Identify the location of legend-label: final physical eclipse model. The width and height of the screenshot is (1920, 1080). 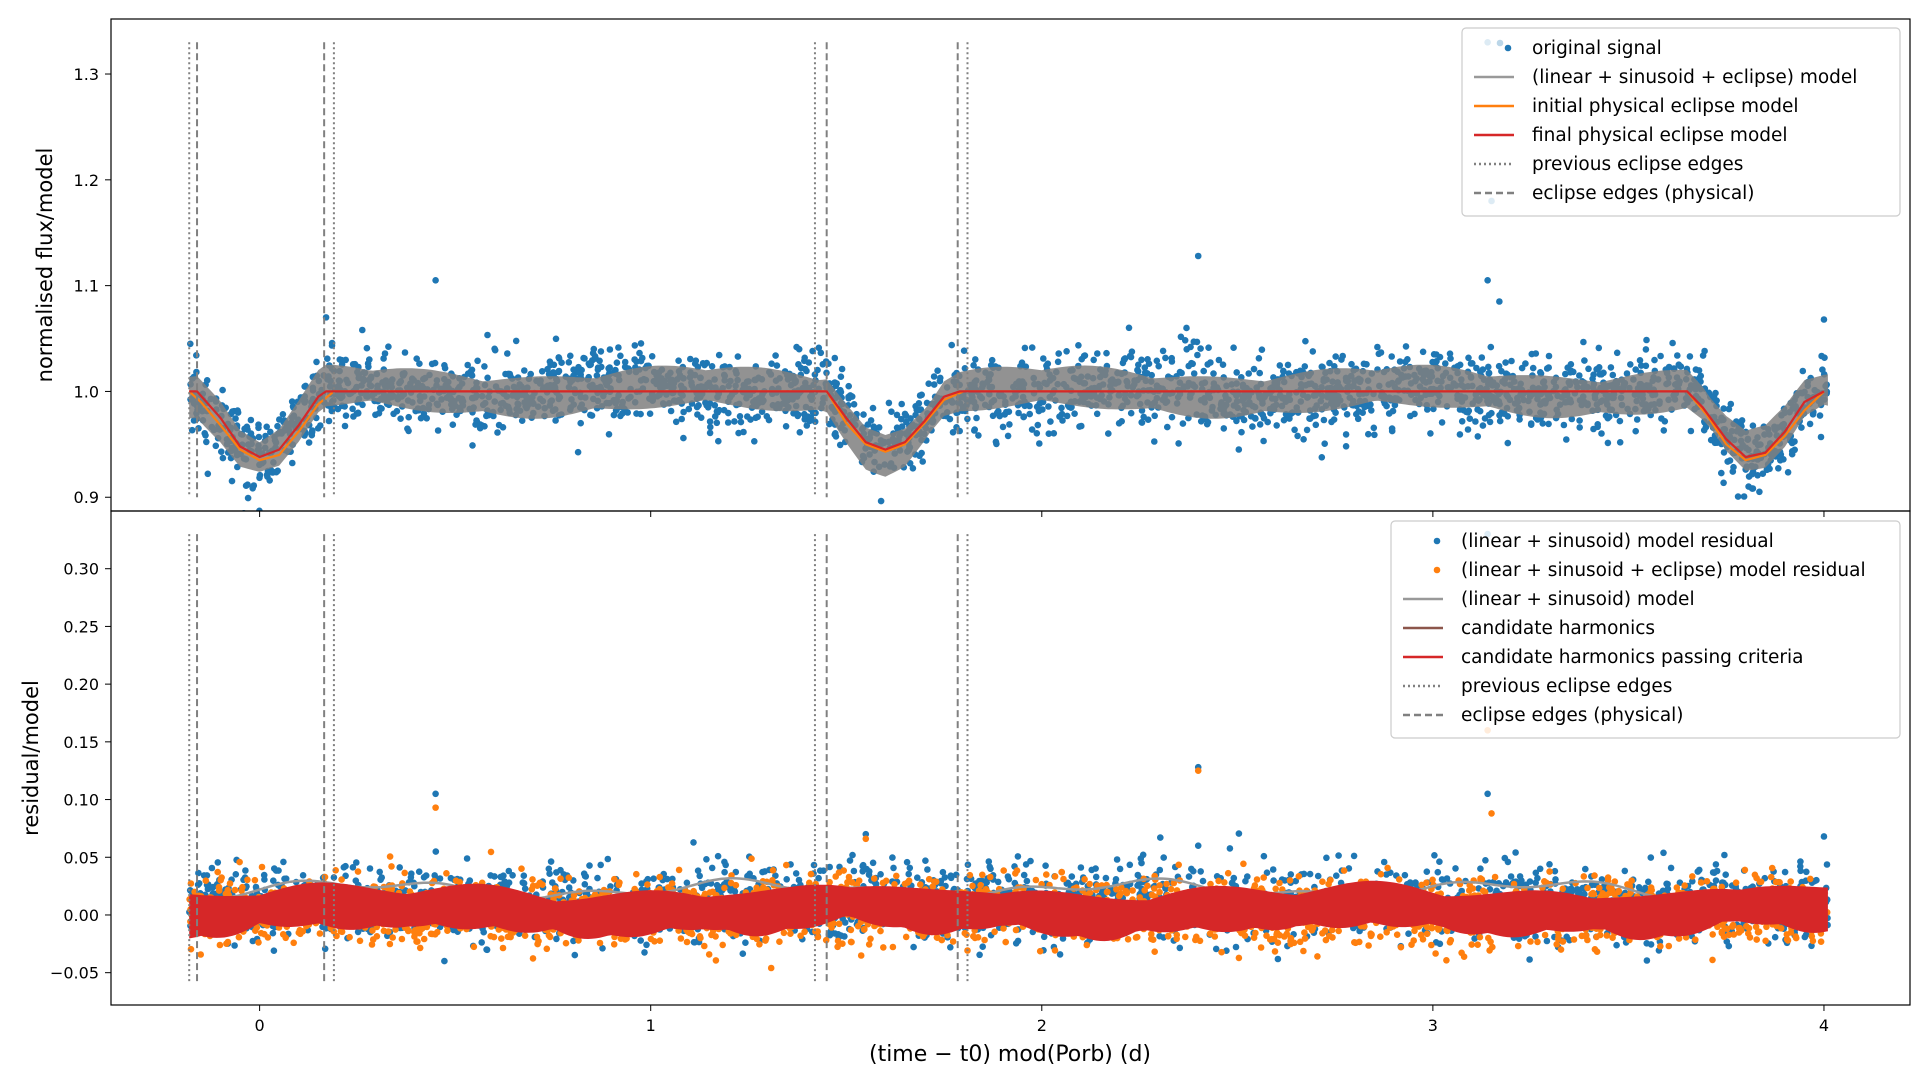
(1660, 135).